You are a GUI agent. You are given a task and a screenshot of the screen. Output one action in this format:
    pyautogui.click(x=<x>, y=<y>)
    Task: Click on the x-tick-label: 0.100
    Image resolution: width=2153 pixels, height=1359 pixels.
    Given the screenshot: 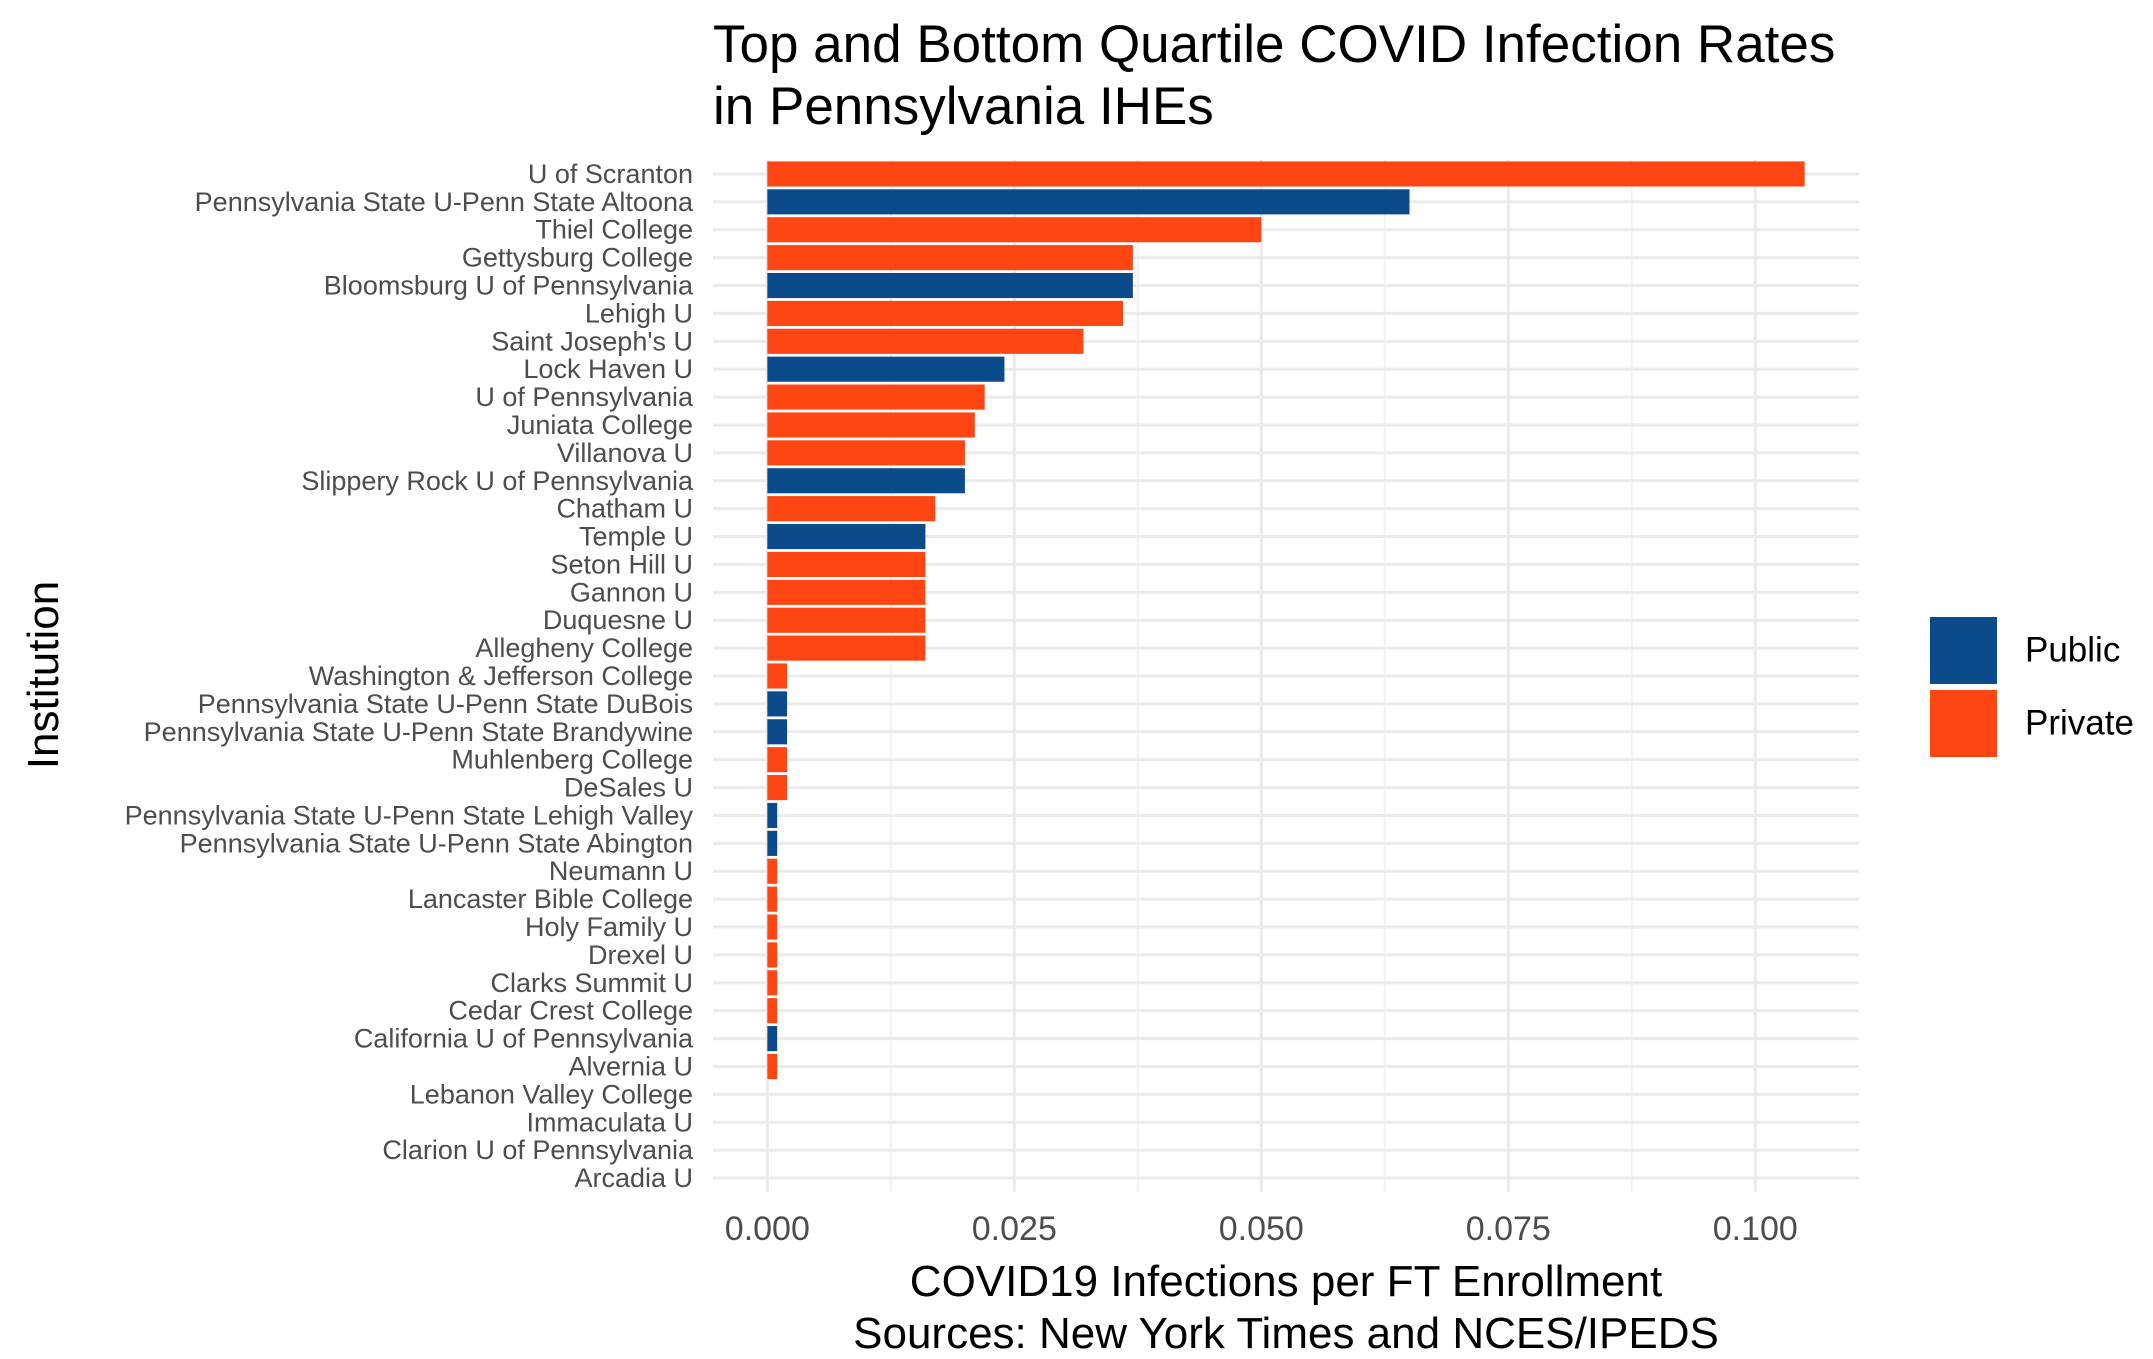 What is the action you would take?
    pyautogui.click(x=1755, y=1229)
    